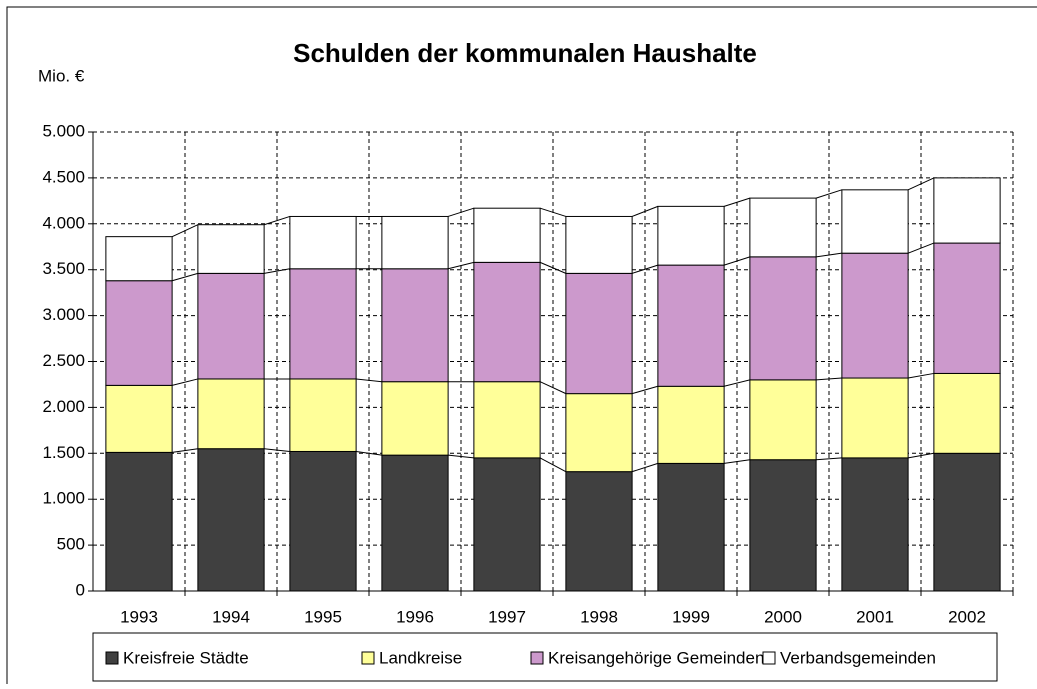 This screenshot has width=1037, height=689. What do you see at coordinates (63, 222) in the screenshot?
I see `y-tick-label: 4.000` at bounding box center [63, 222].